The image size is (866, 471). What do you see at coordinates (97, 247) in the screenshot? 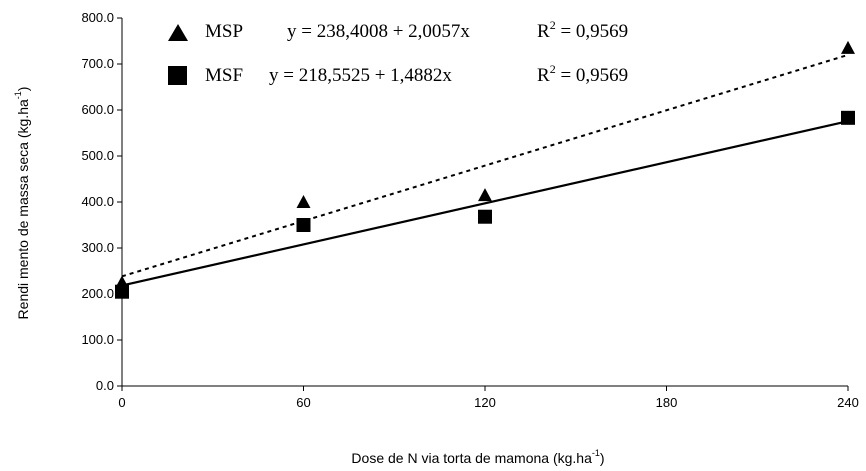
I see `y-tick-label: 300.0` at bounding box center [97, 247].